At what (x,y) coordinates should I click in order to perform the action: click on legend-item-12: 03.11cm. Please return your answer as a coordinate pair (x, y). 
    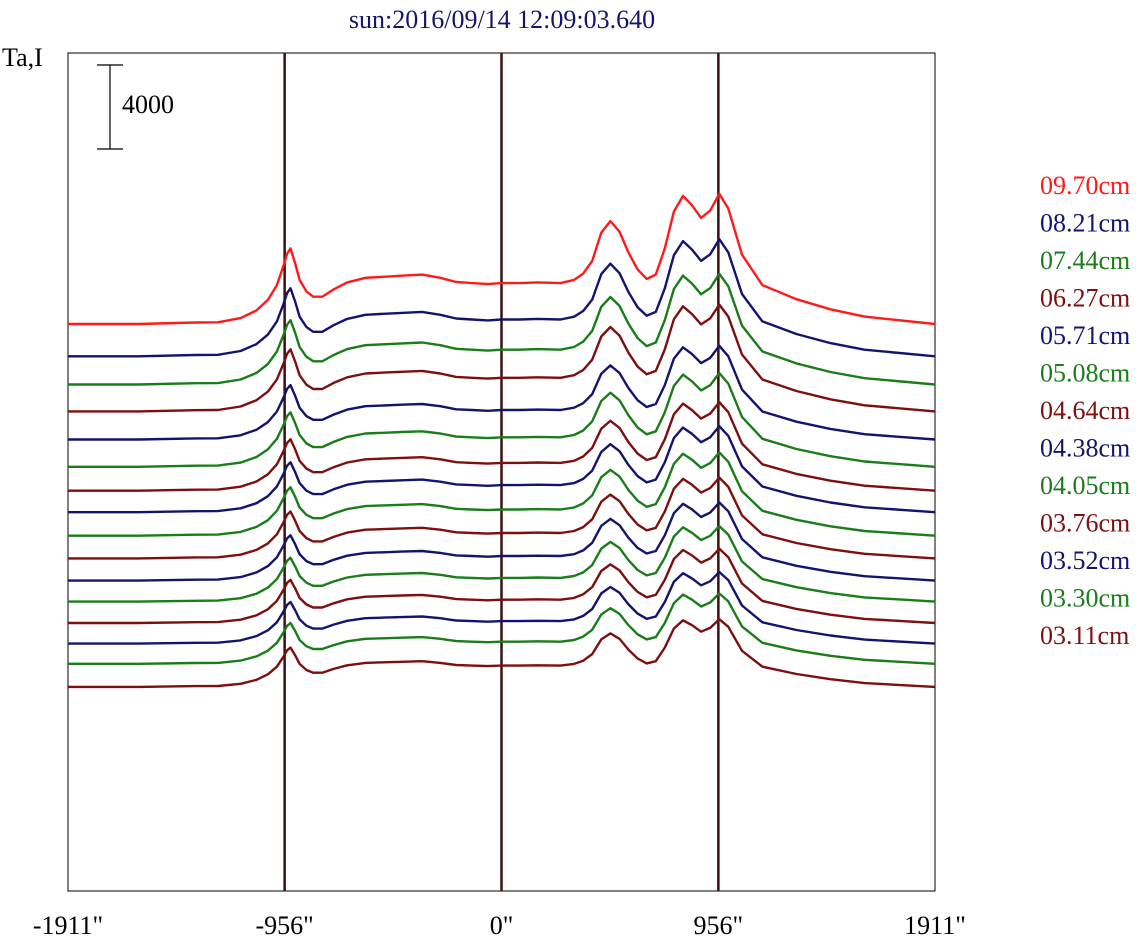
    Looking at the image, I should click on (1084, 635).